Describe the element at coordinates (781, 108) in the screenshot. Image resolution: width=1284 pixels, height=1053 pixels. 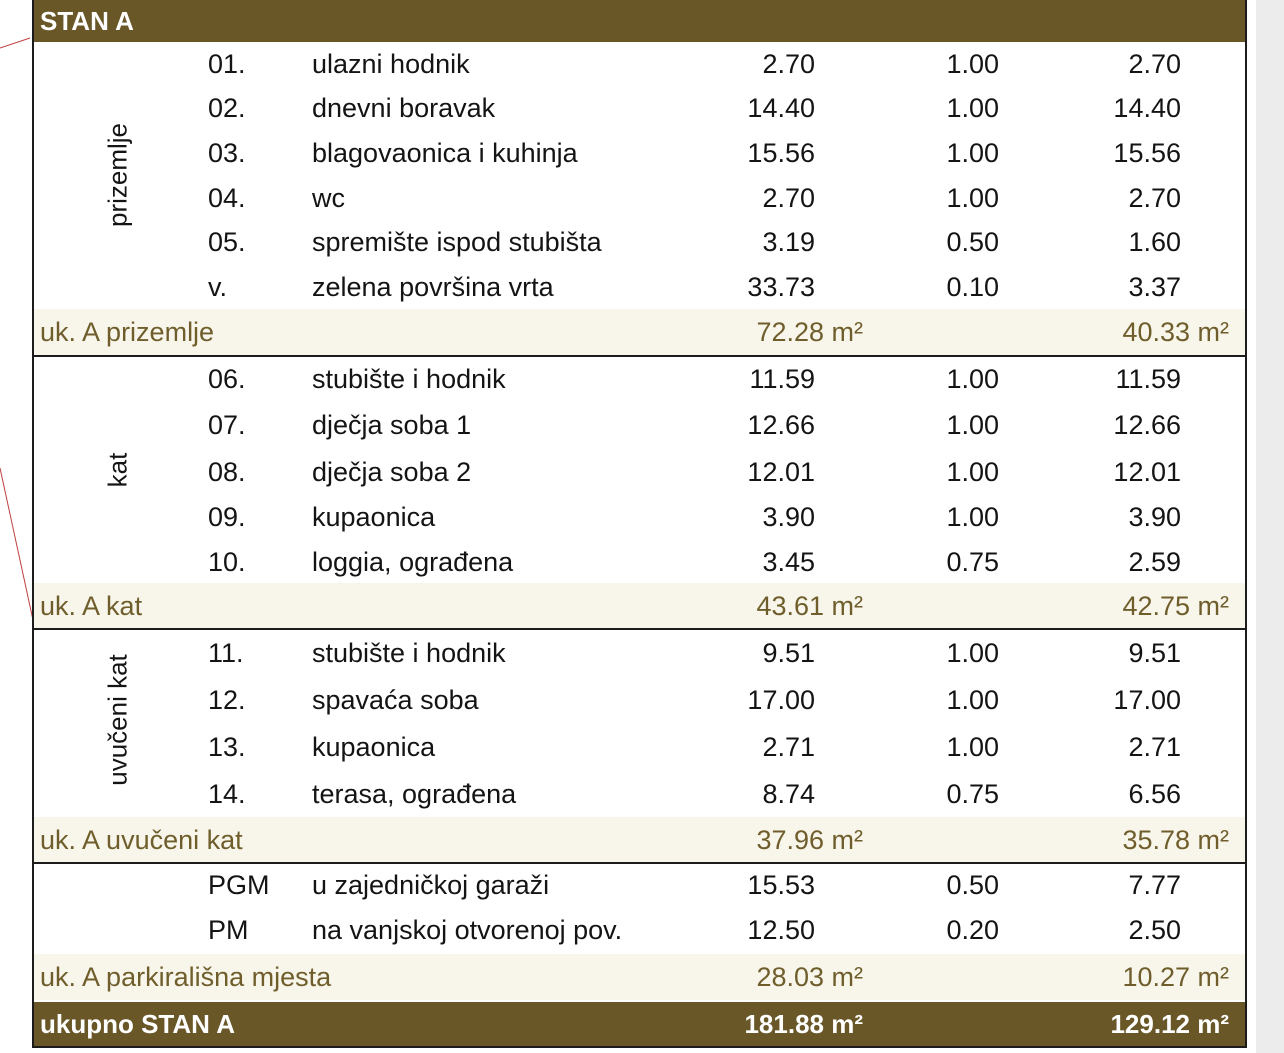
I see `room-area: 14.40` at that location.